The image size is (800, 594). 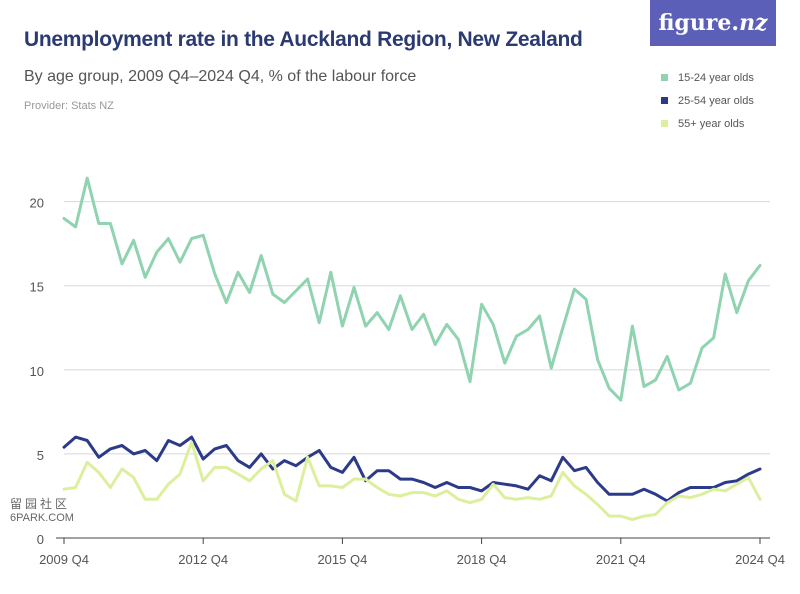 What do you see at coordinates (753, 23) in the screenshot?
I see `logo-text-nz: nz` at bounding box center [753, 23].